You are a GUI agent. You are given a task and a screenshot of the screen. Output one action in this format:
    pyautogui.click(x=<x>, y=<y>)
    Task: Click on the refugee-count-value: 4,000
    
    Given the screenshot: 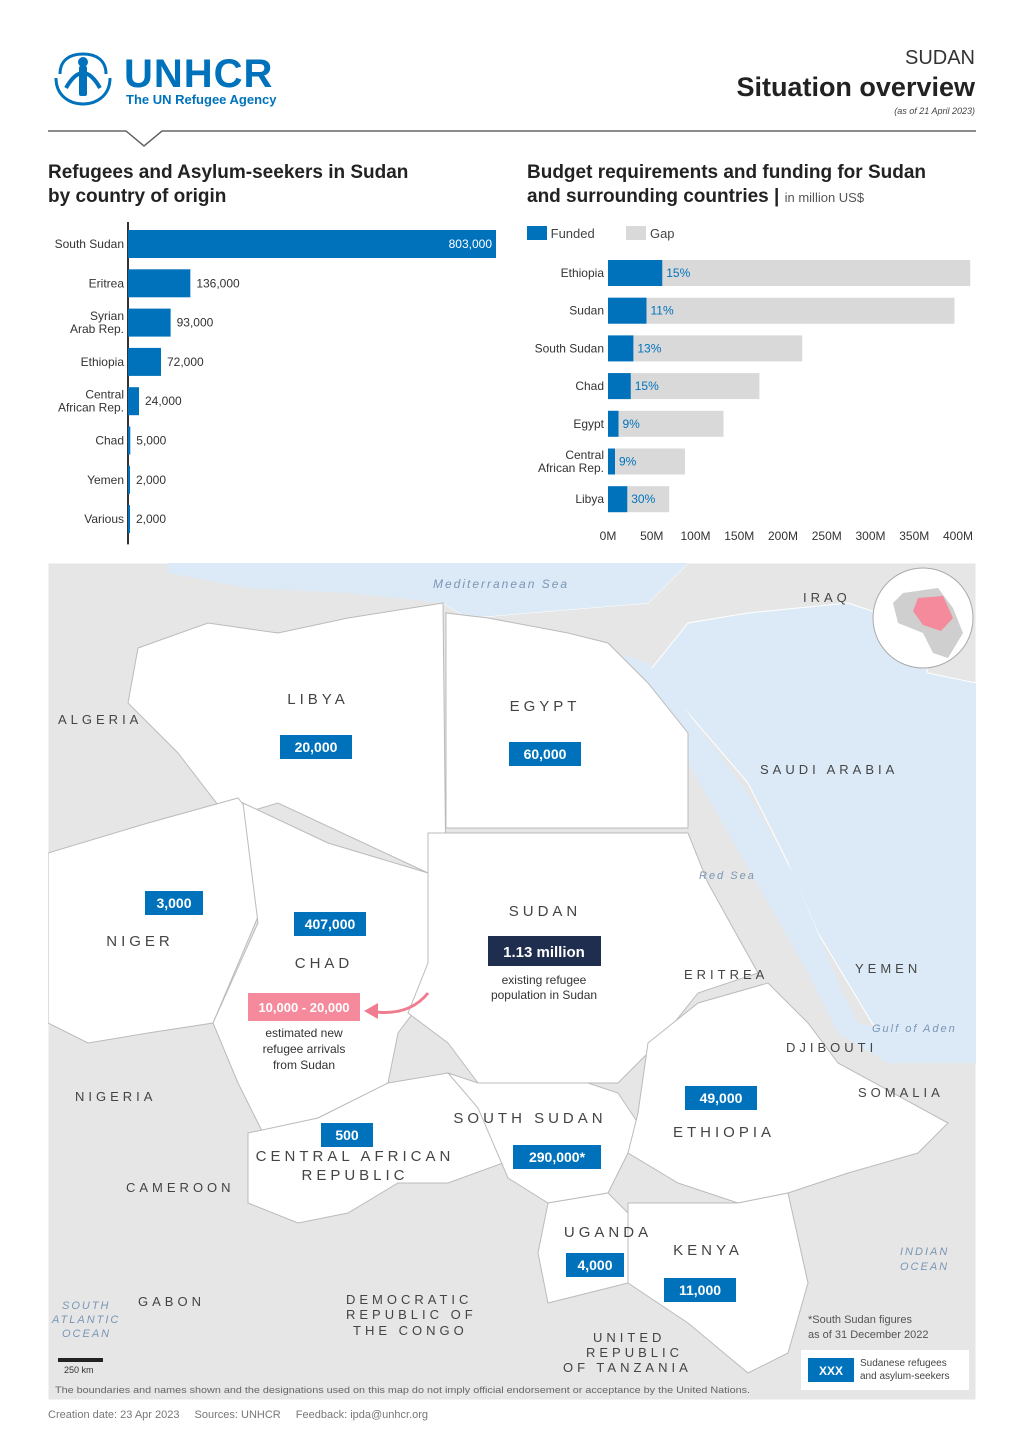 What is the action you would take?
    pyautogui.click(x=594, y=1265)
    